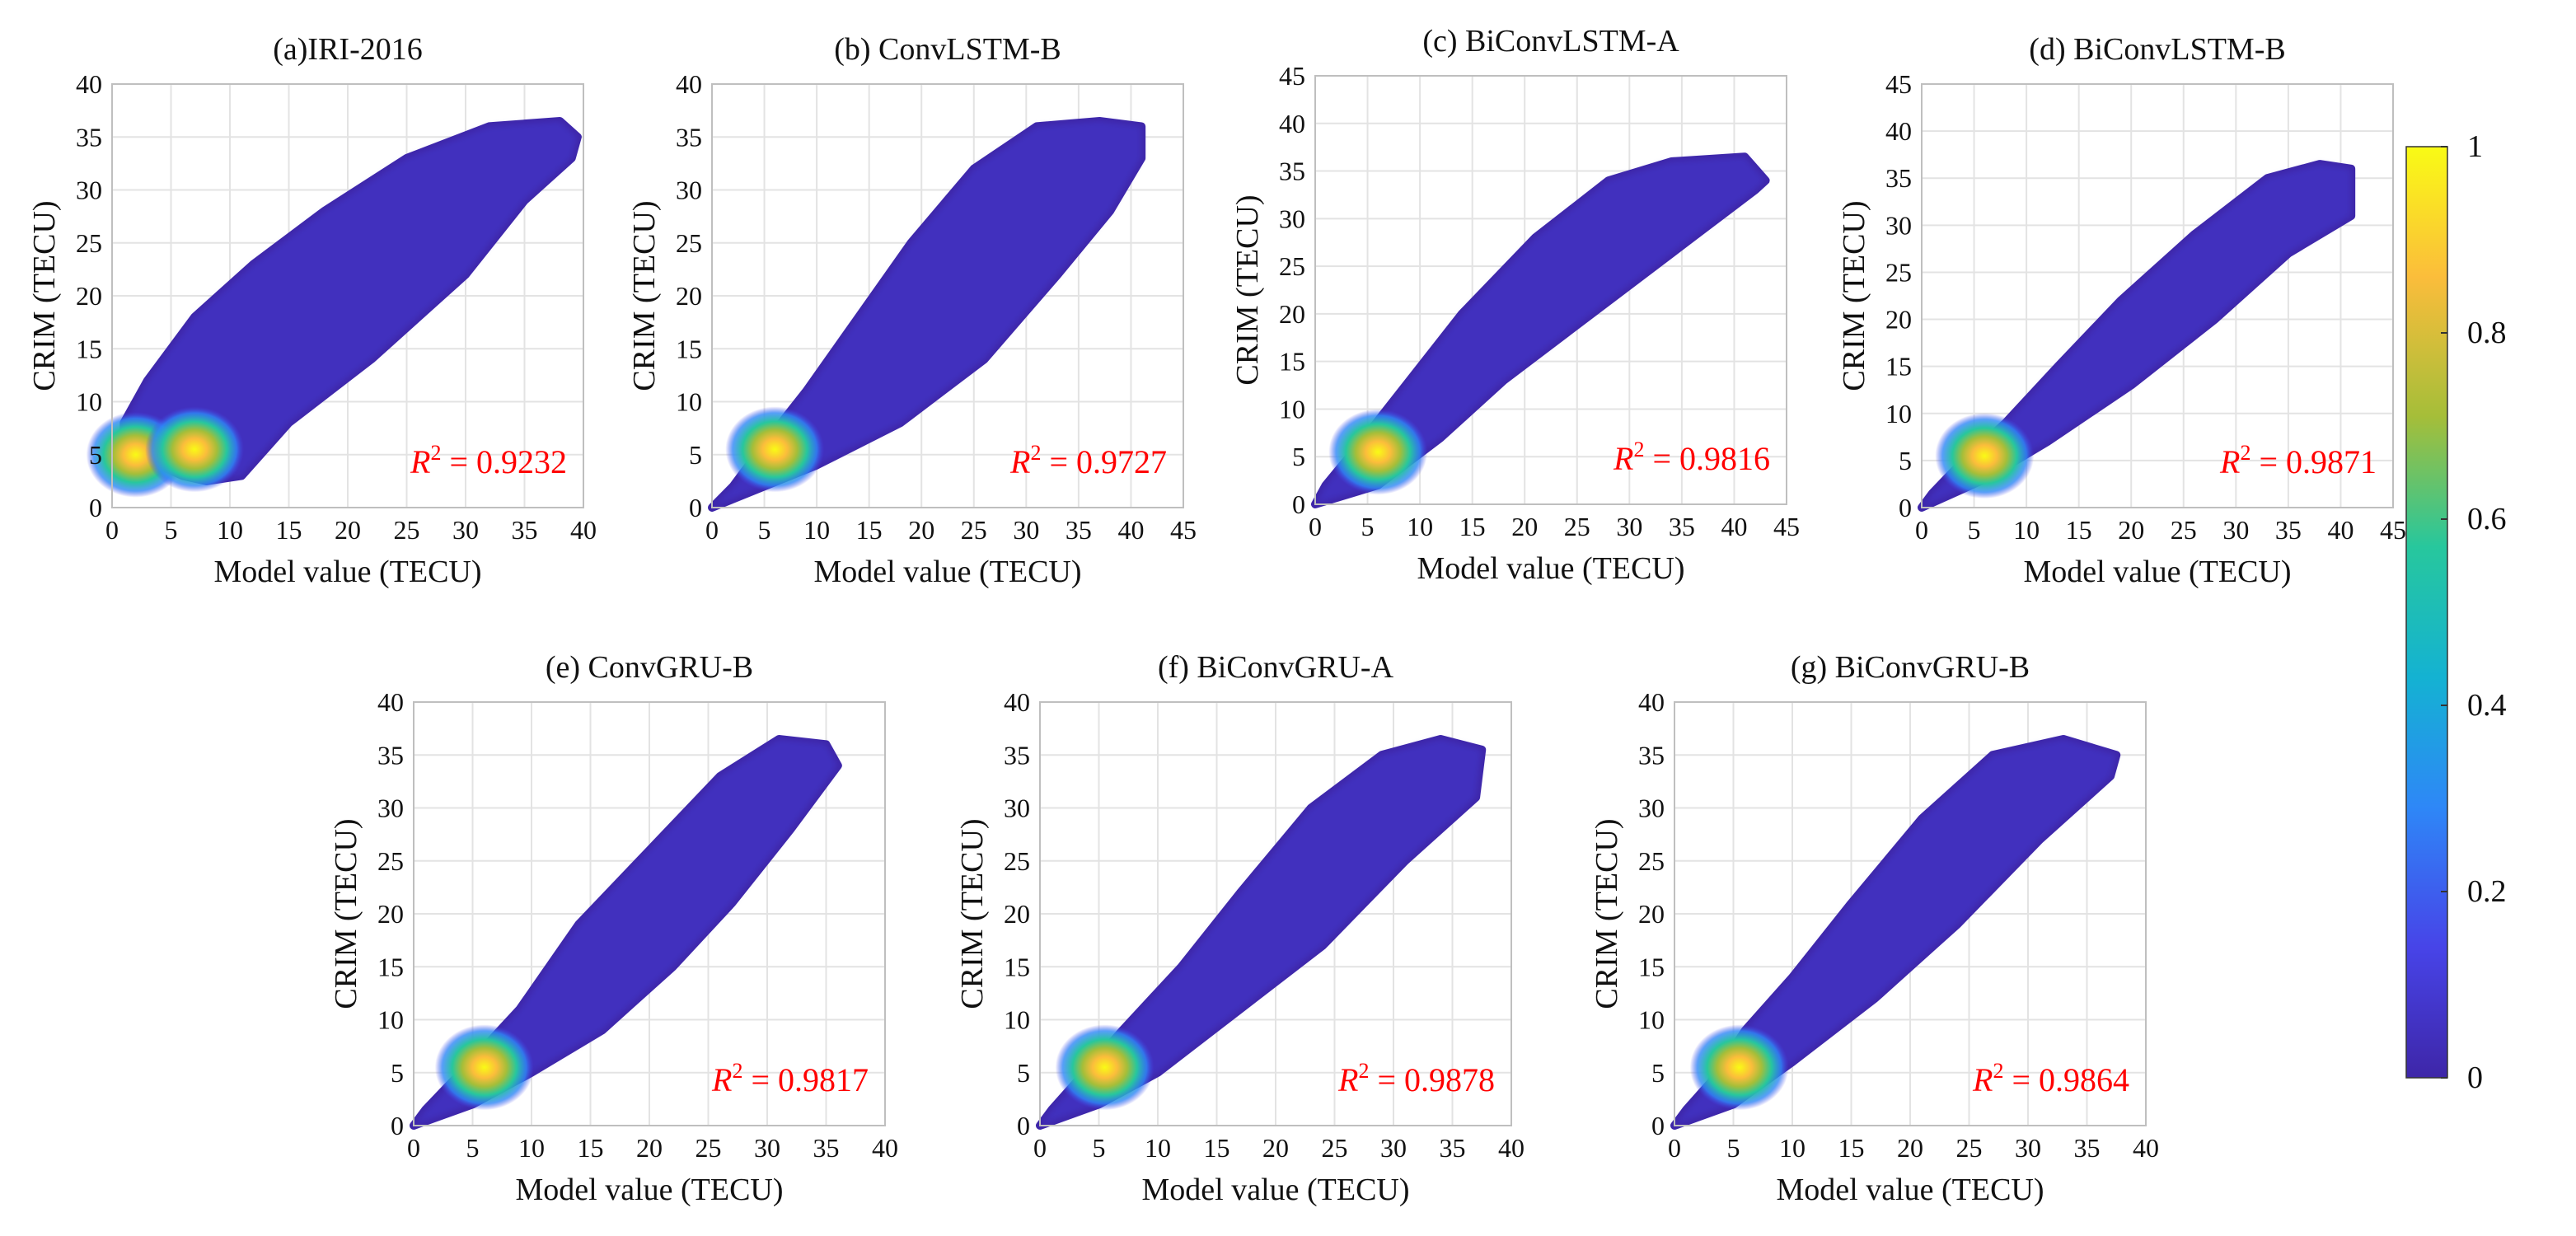 The image size is (2576, 1236). What do you see at coordinates (1088, 460) in the screenshot?
I see `r-squared-annotation: R2 = 0.9727` at bounding box center [1088, 460].